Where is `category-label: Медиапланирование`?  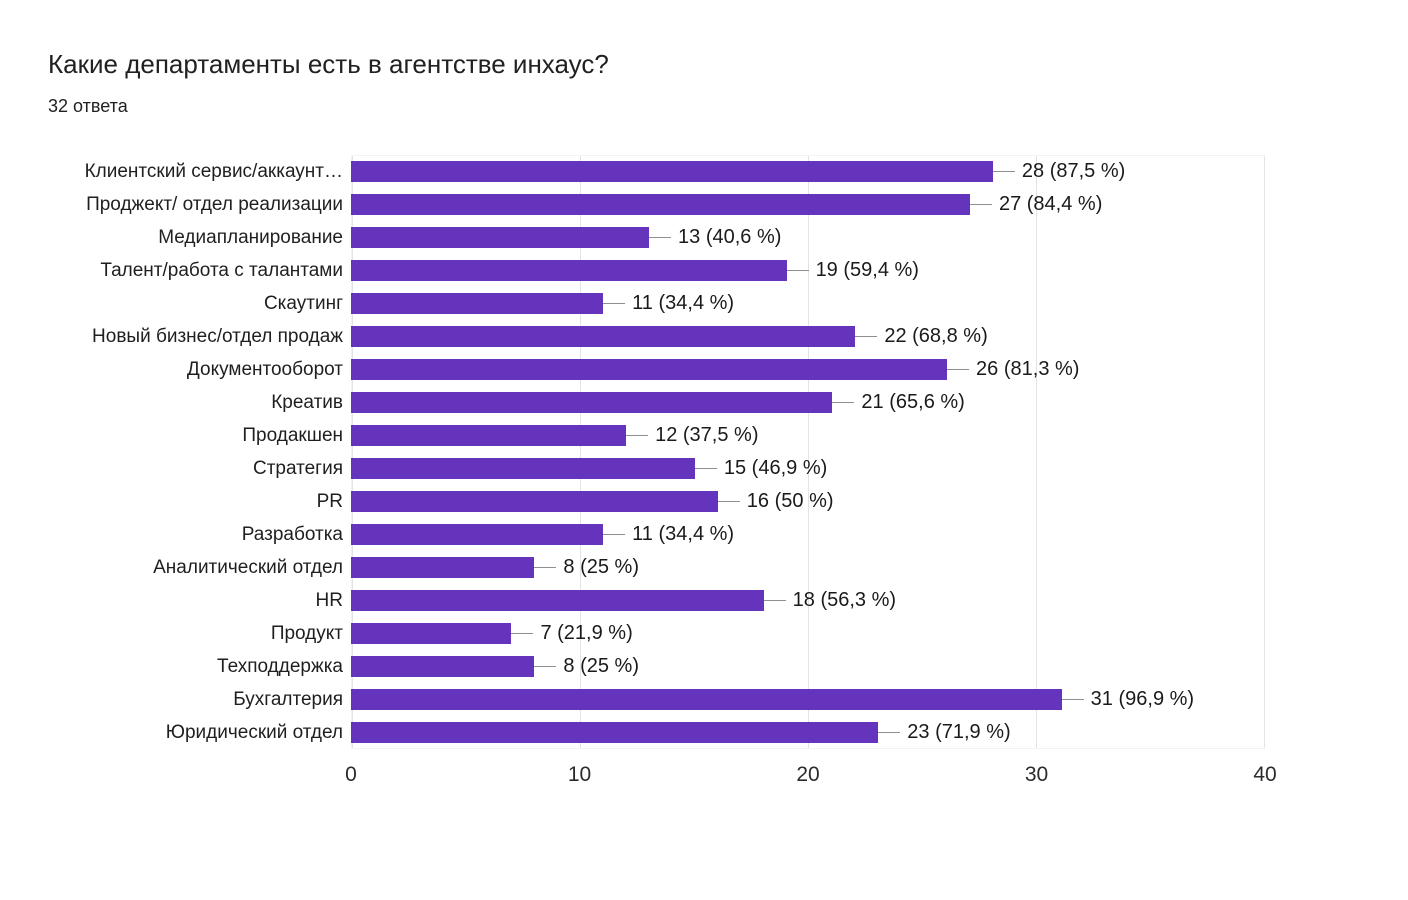 category-label: Медиапланирование is located at coordinates (250, 237).